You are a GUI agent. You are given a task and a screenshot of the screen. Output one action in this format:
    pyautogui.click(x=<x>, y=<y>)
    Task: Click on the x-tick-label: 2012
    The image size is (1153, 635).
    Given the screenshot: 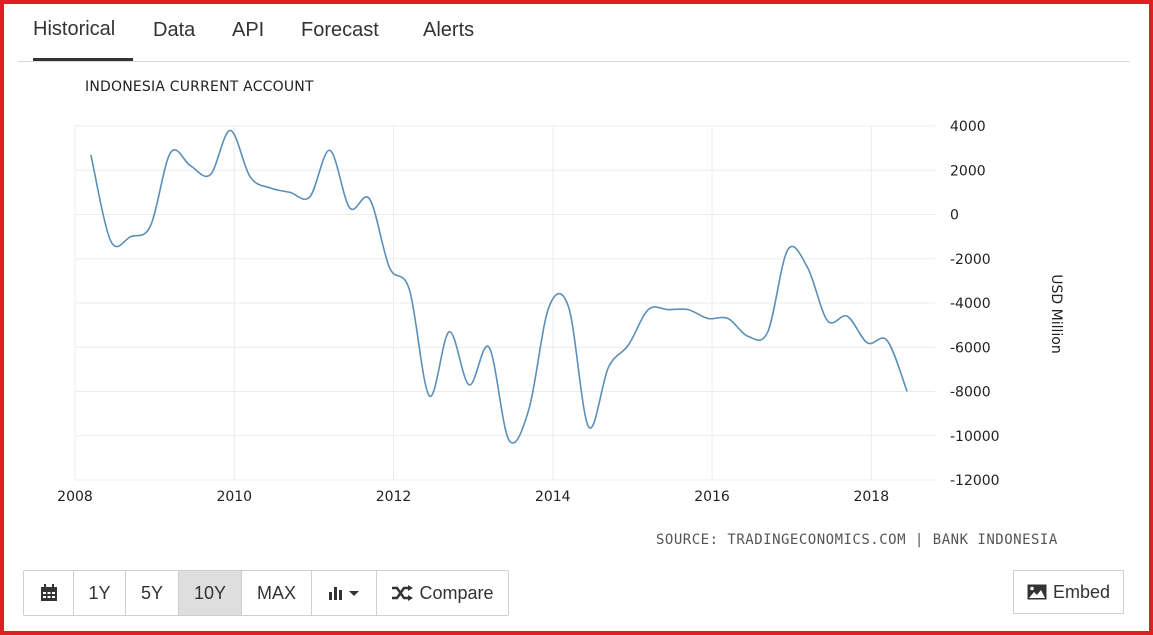 What is the action you would take?
    pyautogui.click(x=394, y=497)
    